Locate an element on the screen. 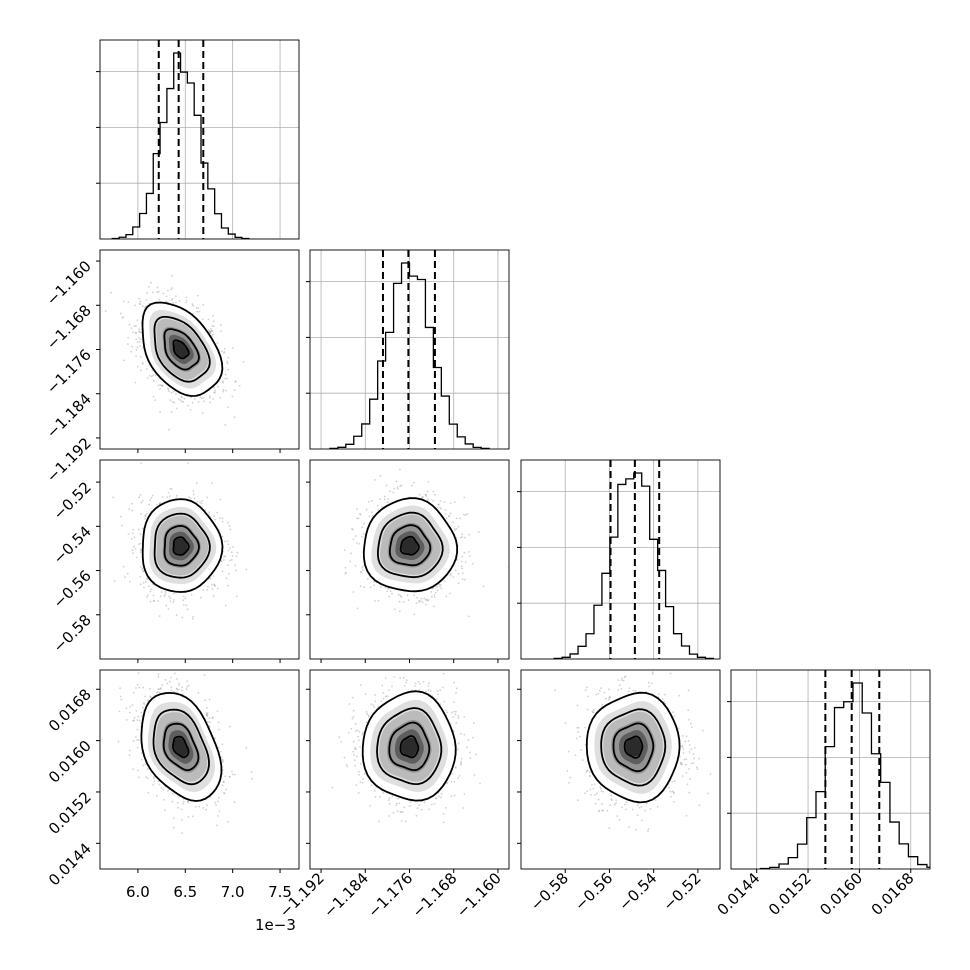 This screenshot has width=970, height=970. histogram-step is located at coordinates (634, 565).